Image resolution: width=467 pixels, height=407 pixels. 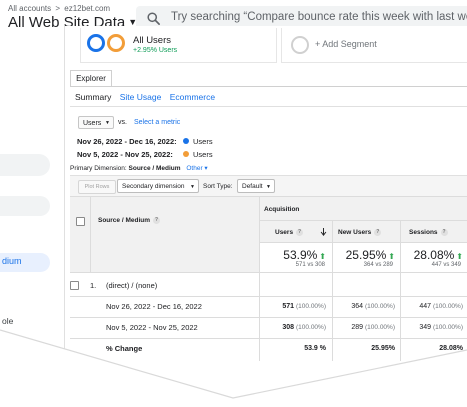 What do you see at coordinates (446, 265) in the screenshot?
I see `sessions-comparison: 447 vs 349` at bounding box center [446, 265].